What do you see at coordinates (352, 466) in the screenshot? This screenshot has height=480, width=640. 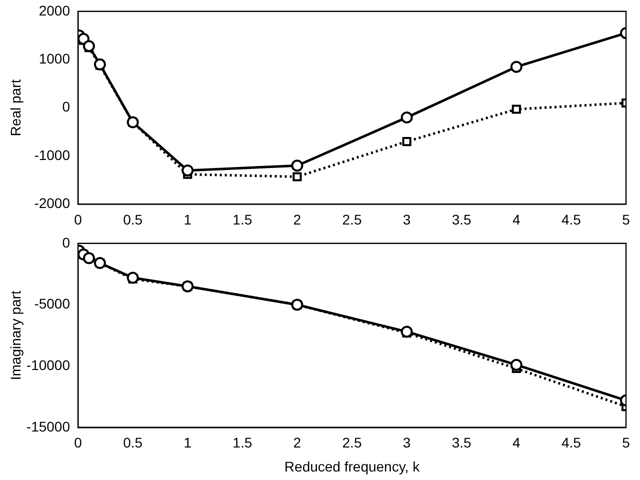 I see `x-axis-title: Reduced frequency, k` at bounding box center [352, 466].